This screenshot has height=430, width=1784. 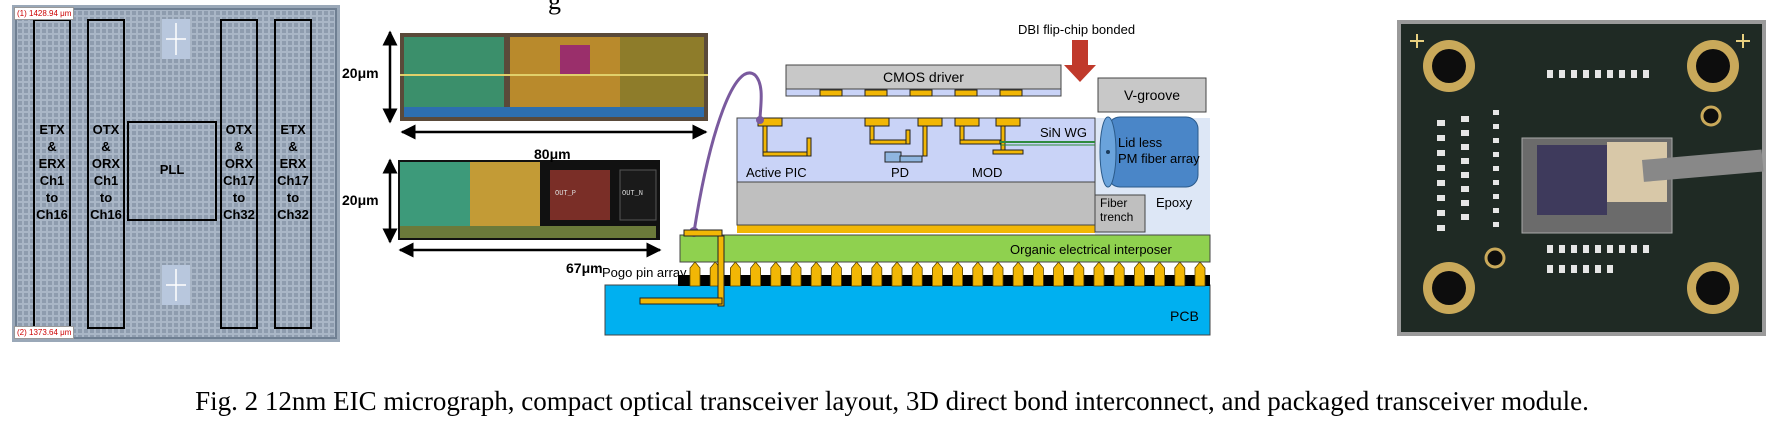 I want to click on marker-top: (1), so click(x=22, y=13).